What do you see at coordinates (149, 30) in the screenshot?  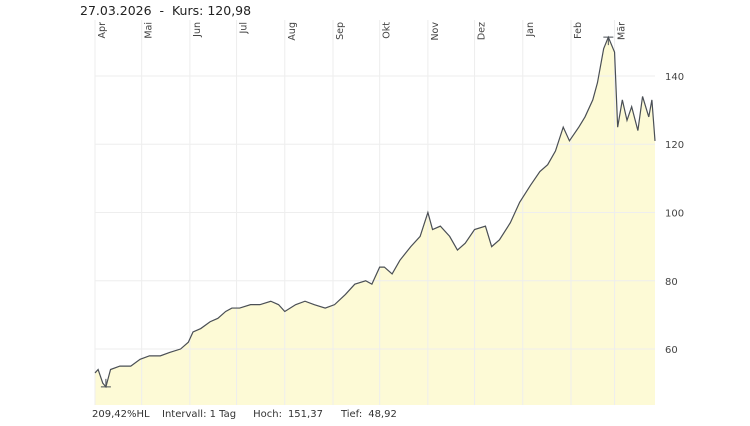 I see `x-tick-label: Mai` at bounding box center [149, 30].